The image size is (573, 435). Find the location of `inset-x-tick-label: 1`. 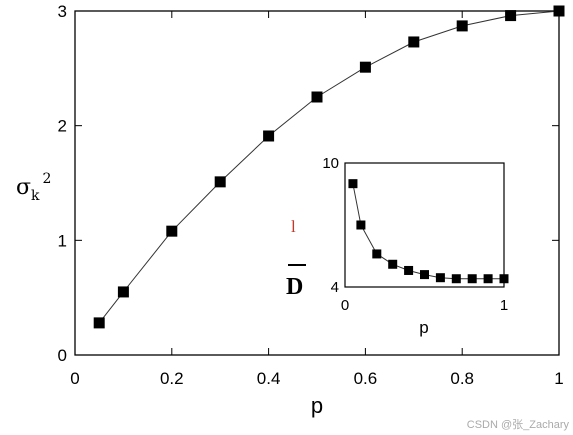

inset-x-tick-label: 1 is located at coordinates (504, 305).